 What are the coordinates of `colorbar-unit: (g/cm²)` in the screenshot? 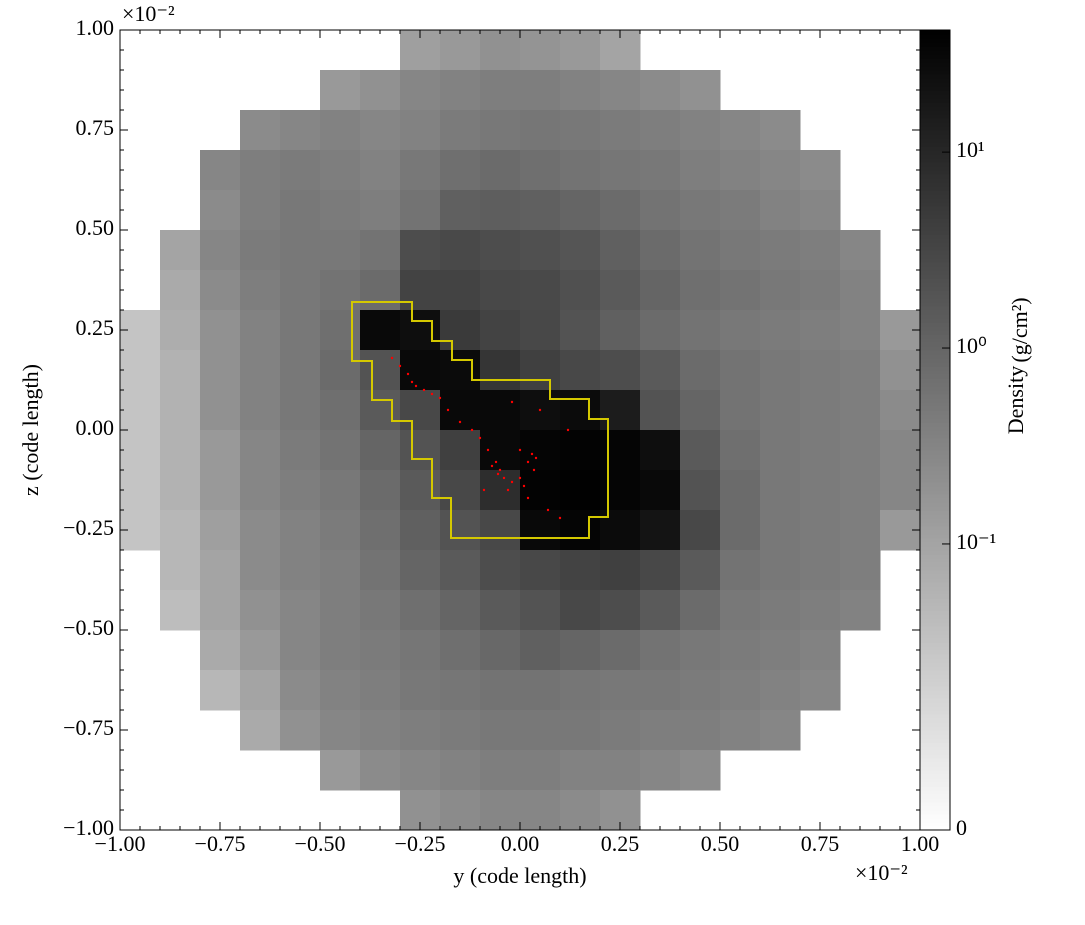 It's located at (1019, 329).